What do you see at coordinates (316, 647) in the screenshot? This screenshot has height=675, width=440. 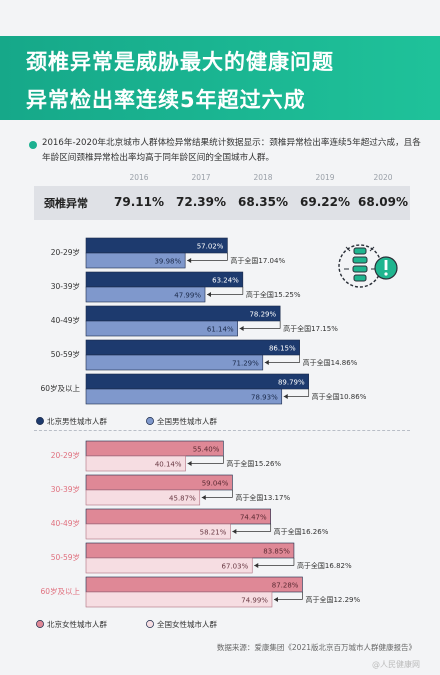 I see `source-note: 数据来源：爱康集团《2021版北京百万城市人群健康报告》` at bounding box center [316, 647].